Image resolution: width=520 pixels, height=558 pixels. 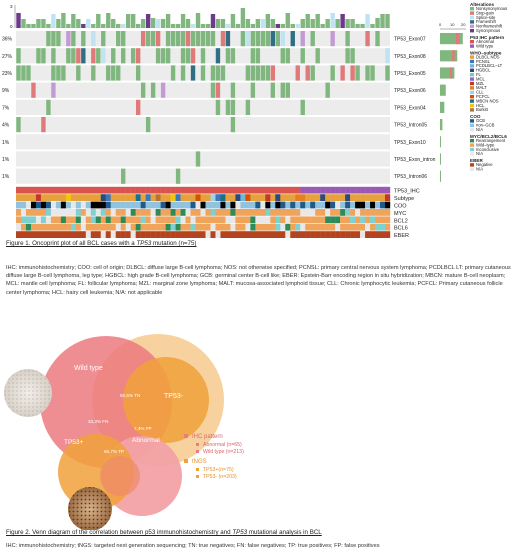 What do you see at coordinates (88, 368) in the screenshot?
I see `venn-label-wild-type: Wild type` at bounding box center [88, 368].